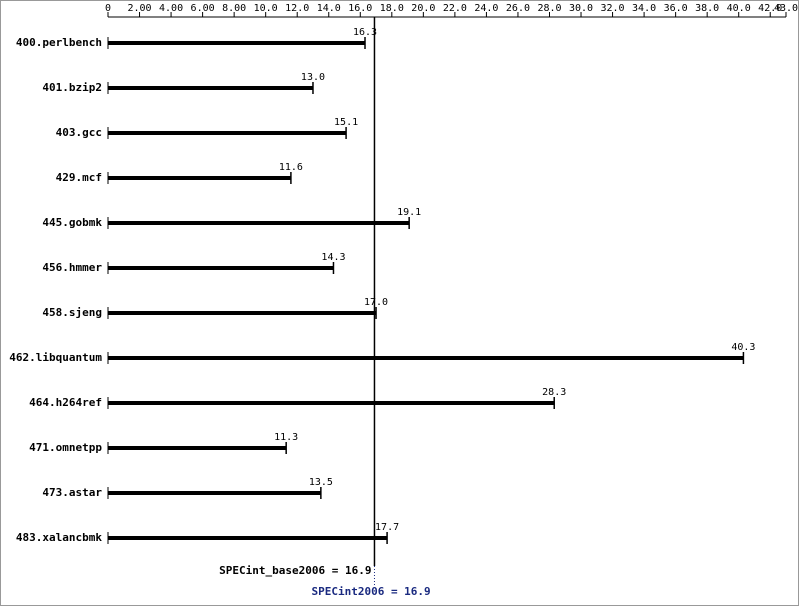 This screenshot has height=606, width=799. What do you see at coordinates (59, 42) in the screenshot?
I see `category-label: 400.perlbench` at bounding box center [59, 42].